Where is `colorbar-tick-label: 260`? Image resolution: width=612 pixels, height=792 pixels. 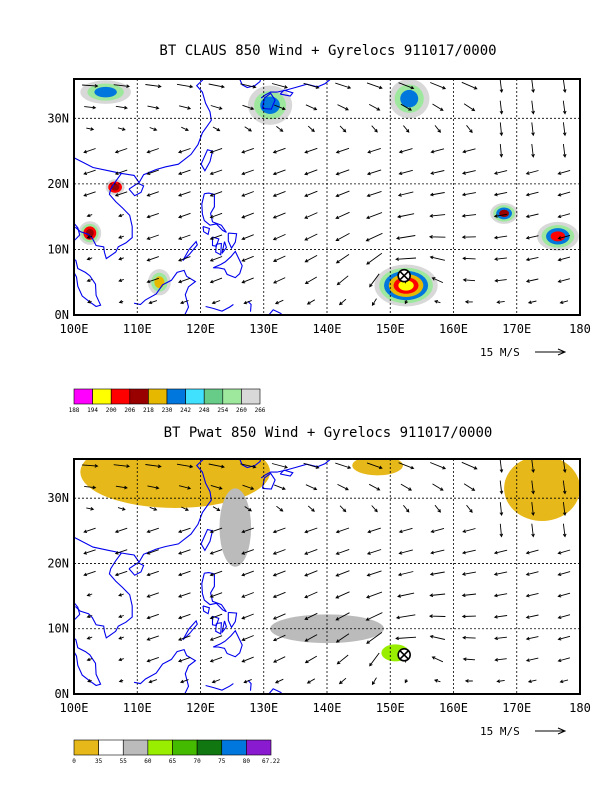 colorbar-tick-label: 260 is located at coordinates (241, 410).